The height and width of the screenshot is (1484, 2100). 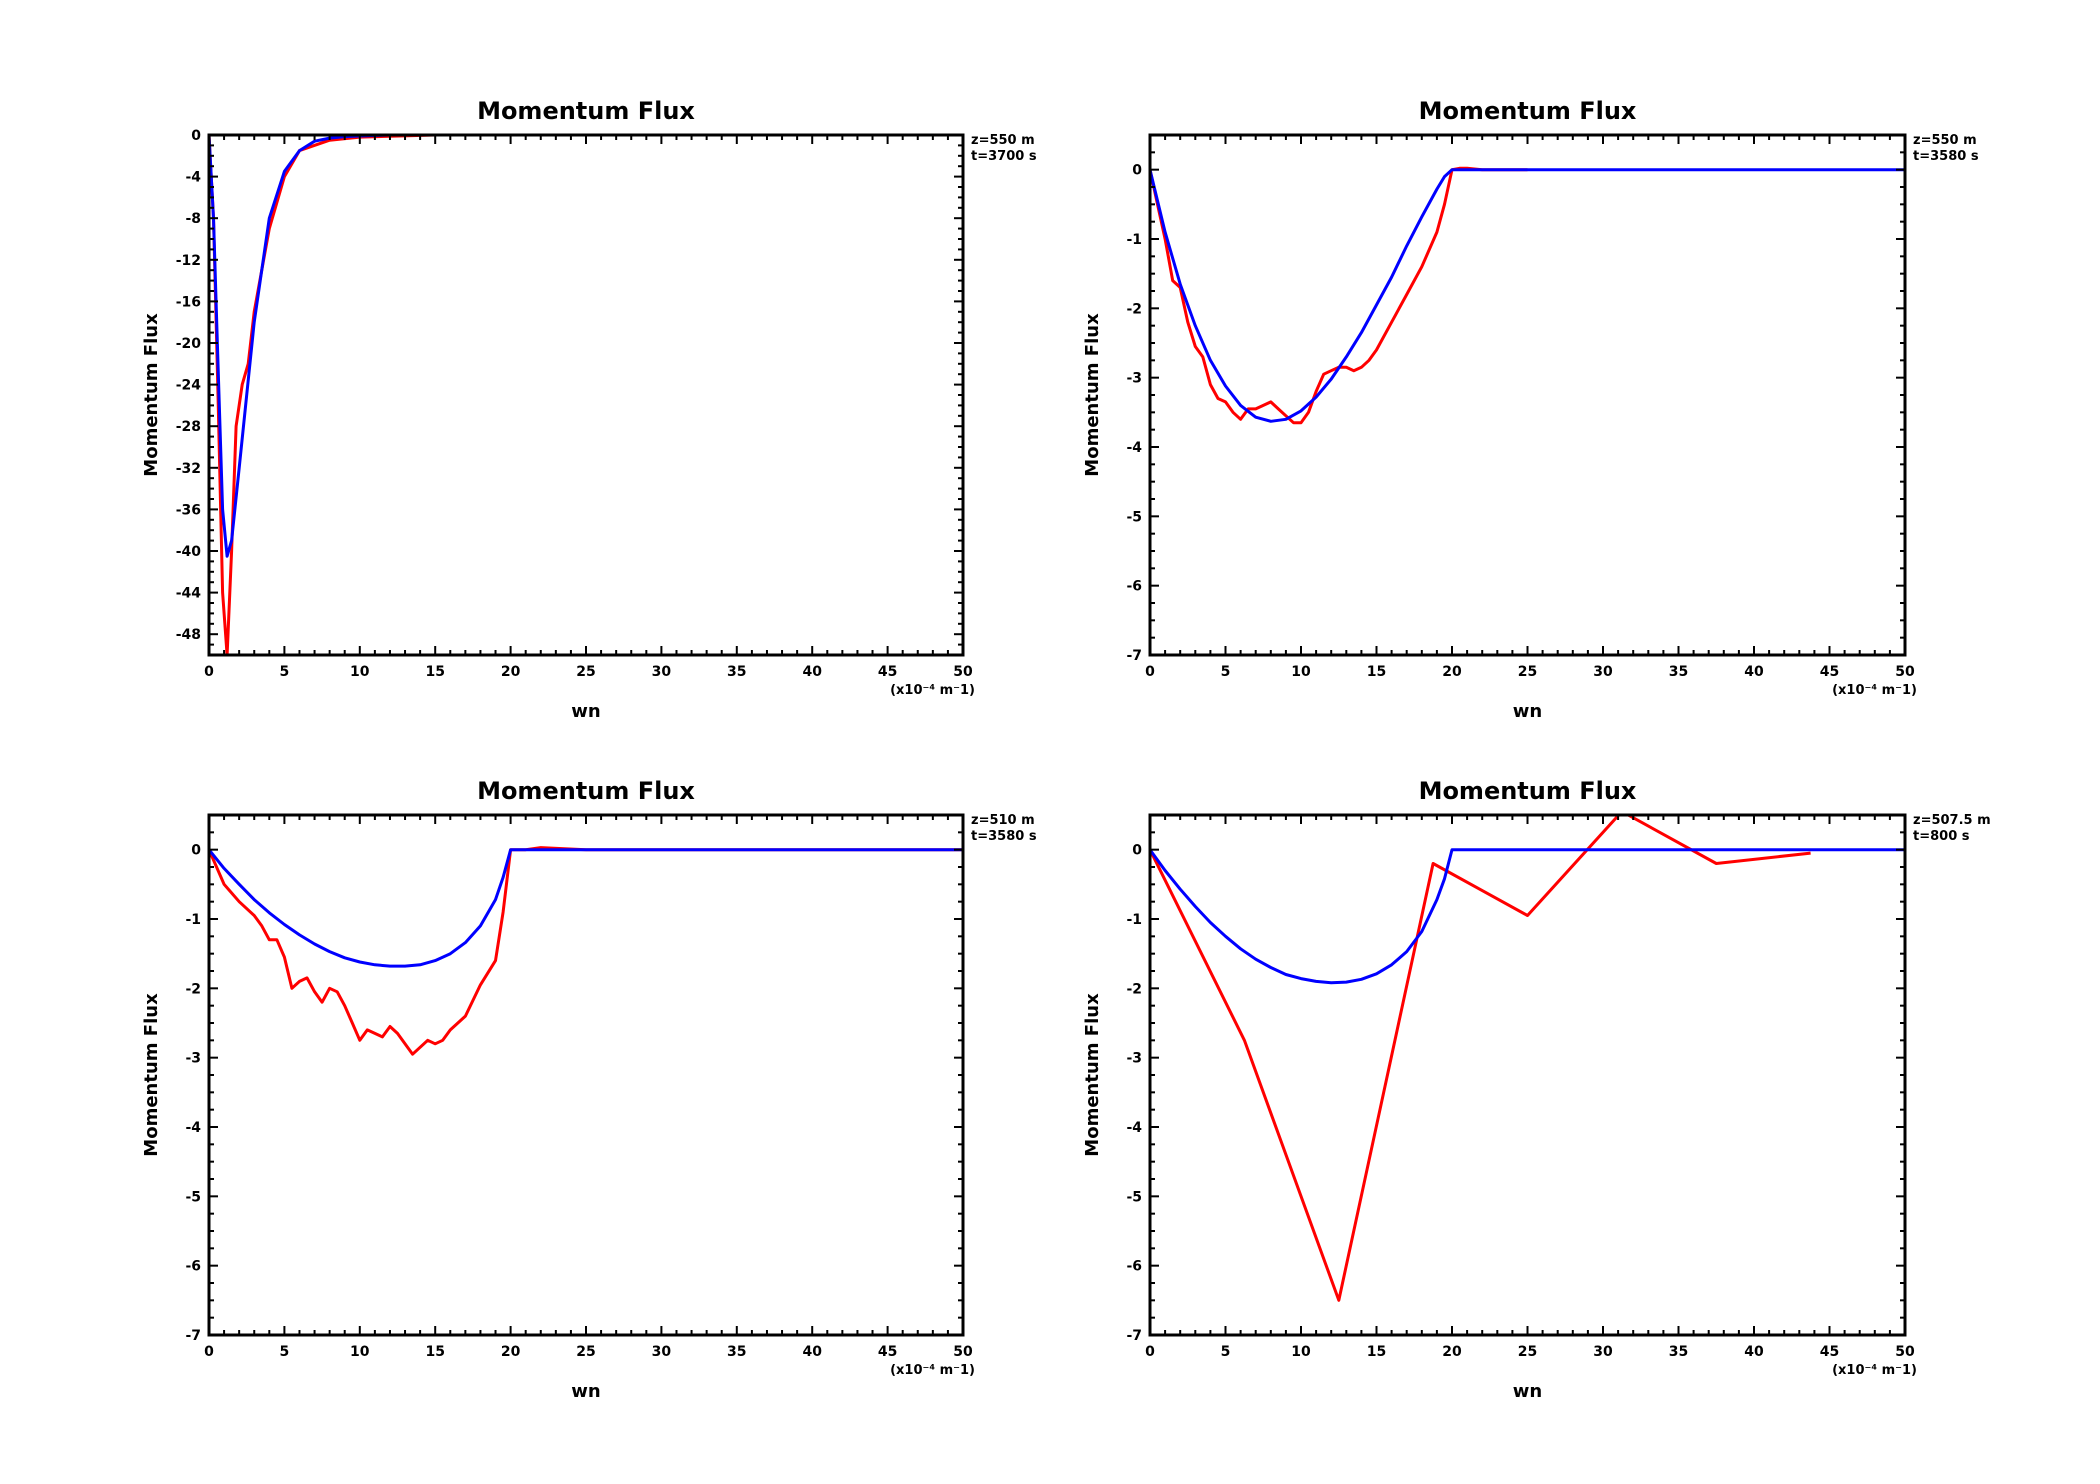 I want to click on y-tick-label: -40, so click(x=189, y=552).